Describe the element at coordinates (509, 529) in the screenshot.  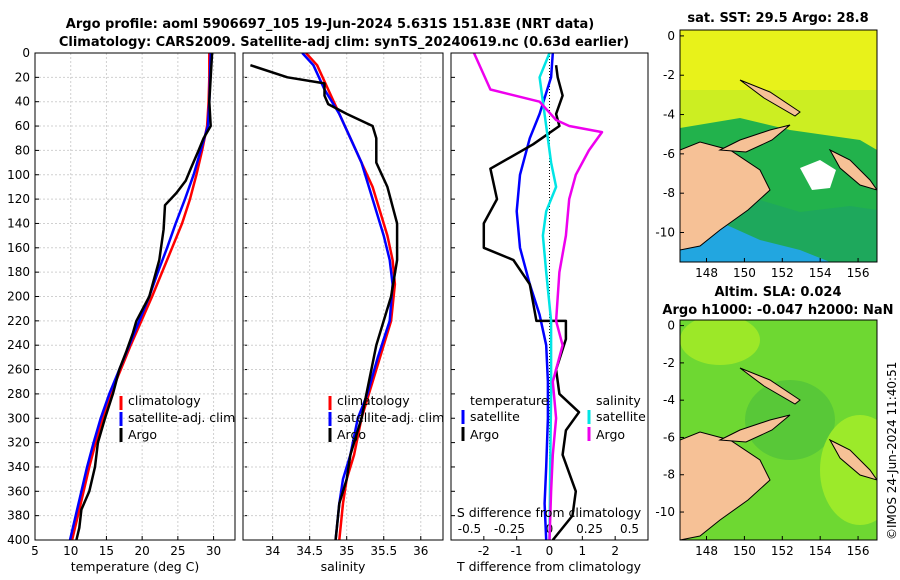
I see `s-difference-tick-label: -0.25` at that location.